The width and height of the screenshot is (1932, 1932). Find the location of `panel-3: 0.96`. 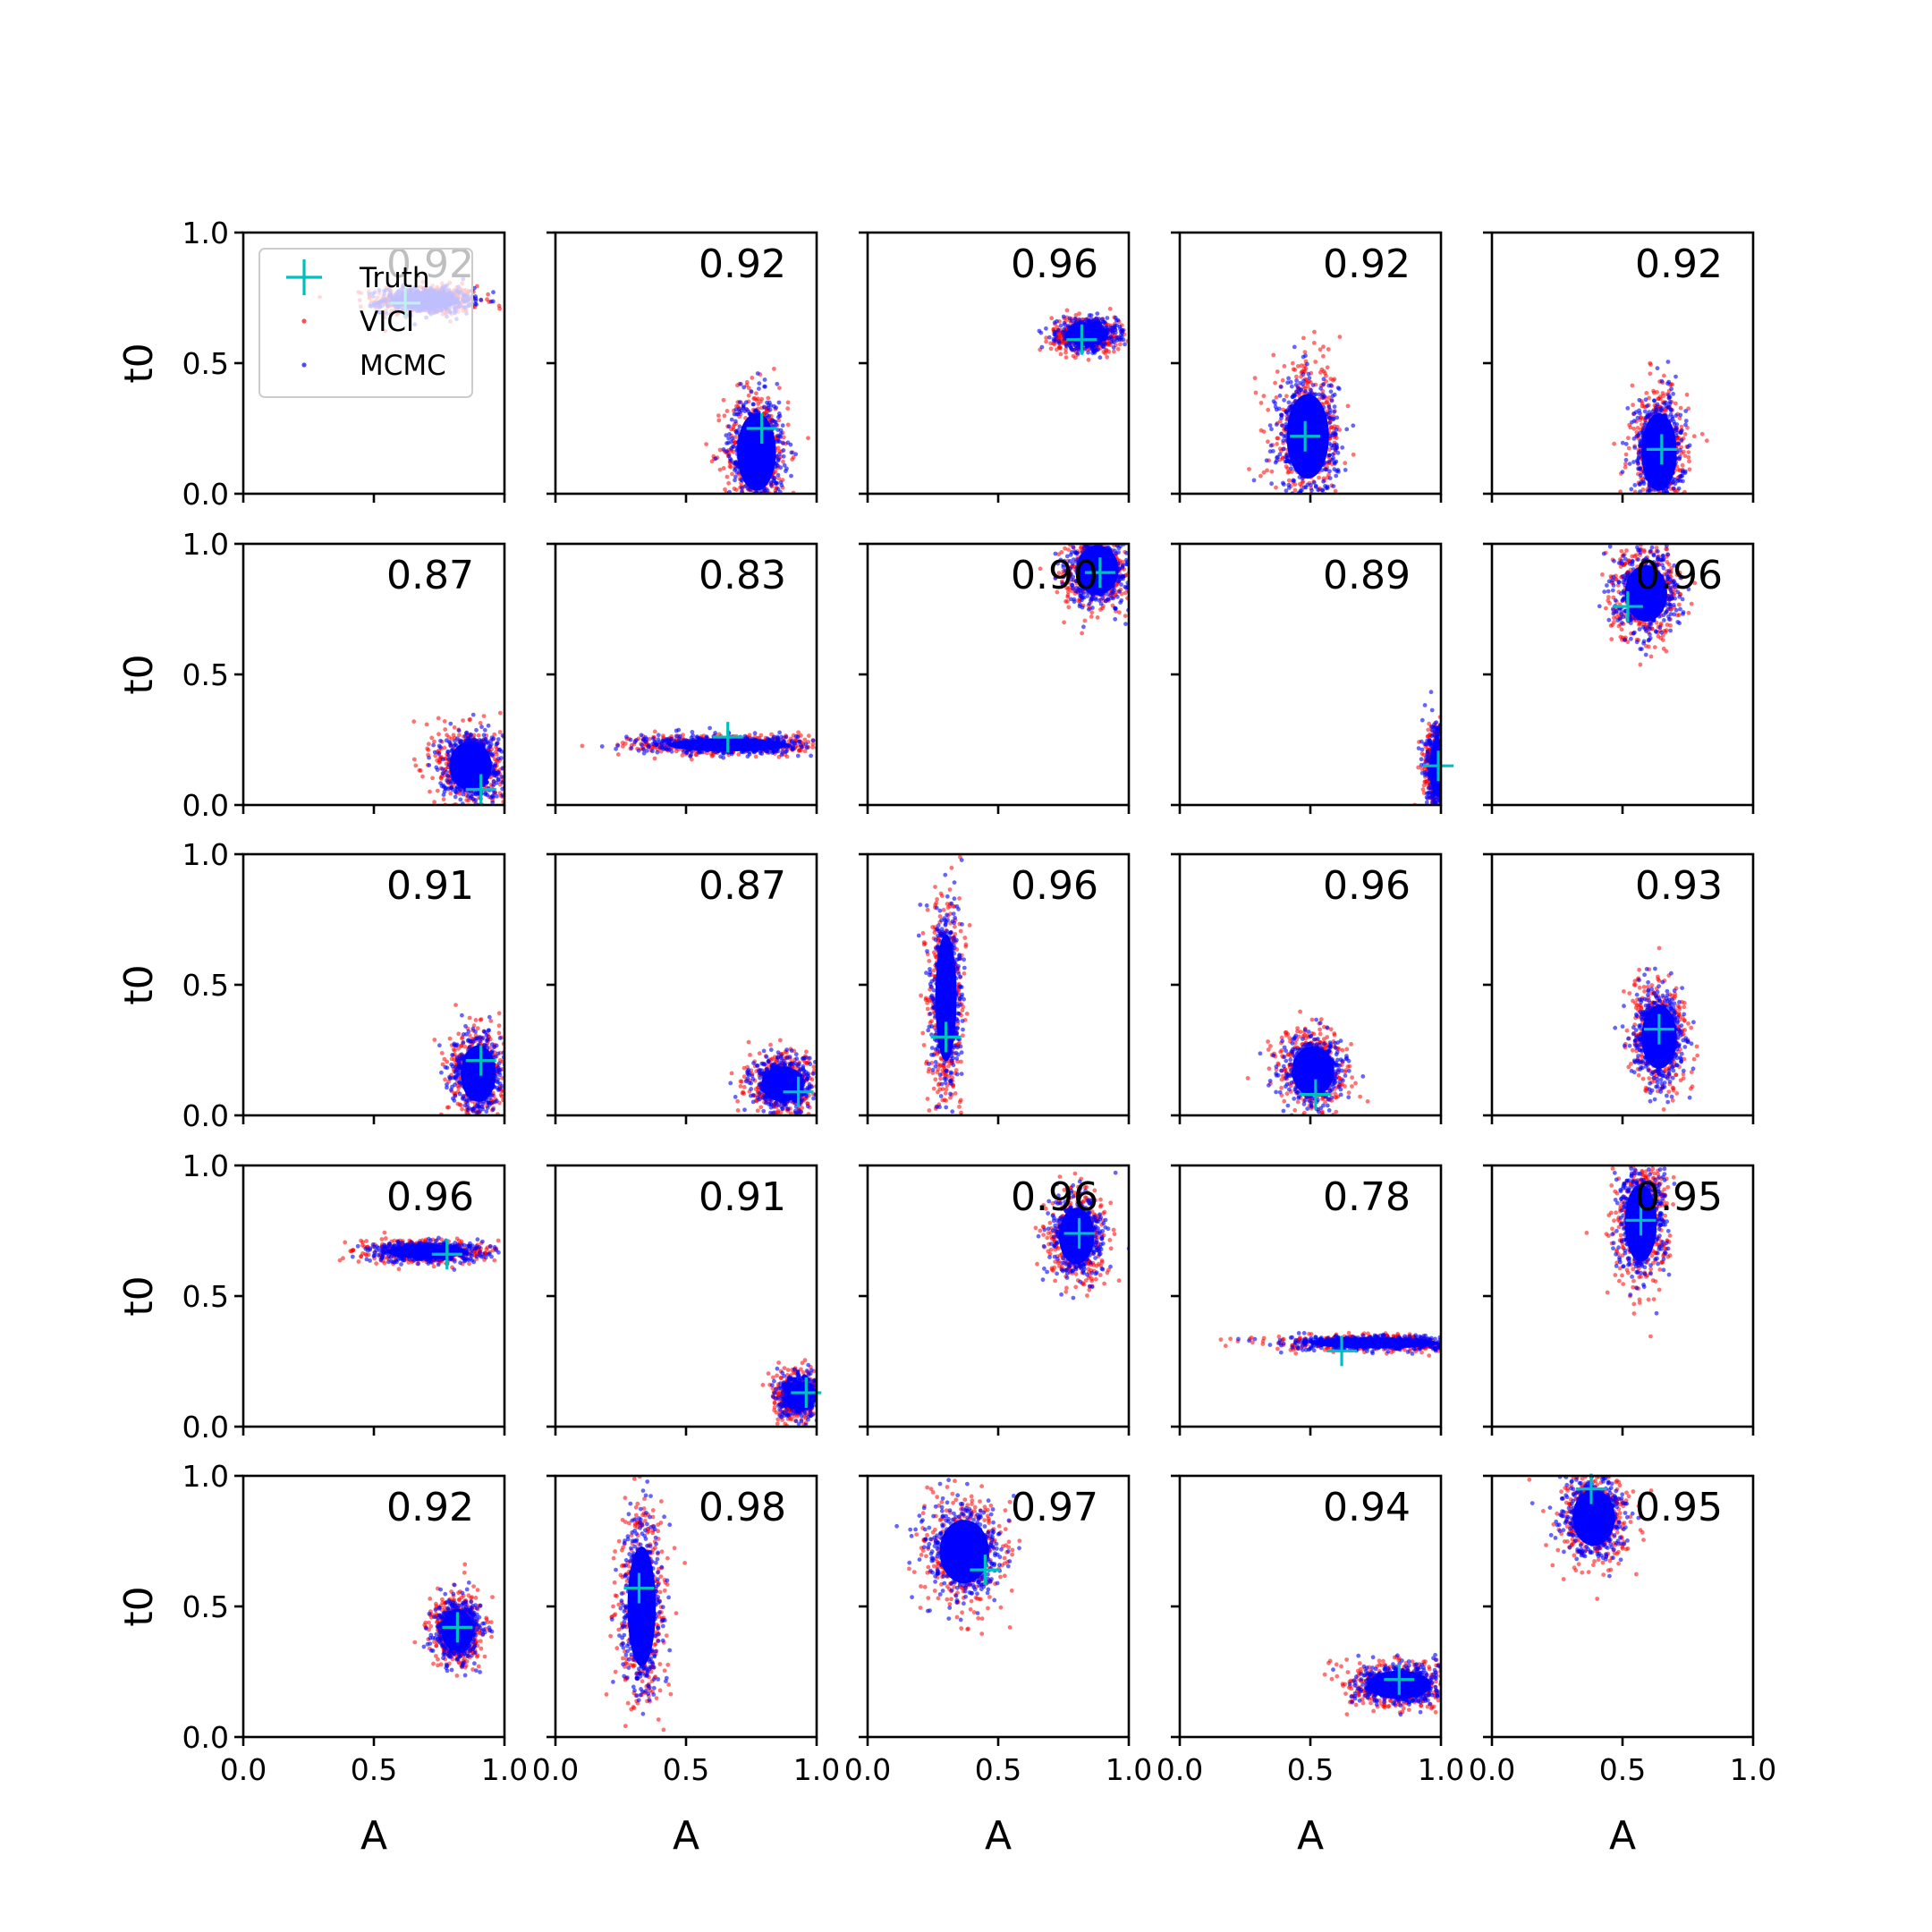

panel-3: 0.96 is located at coordinates (998, 367).